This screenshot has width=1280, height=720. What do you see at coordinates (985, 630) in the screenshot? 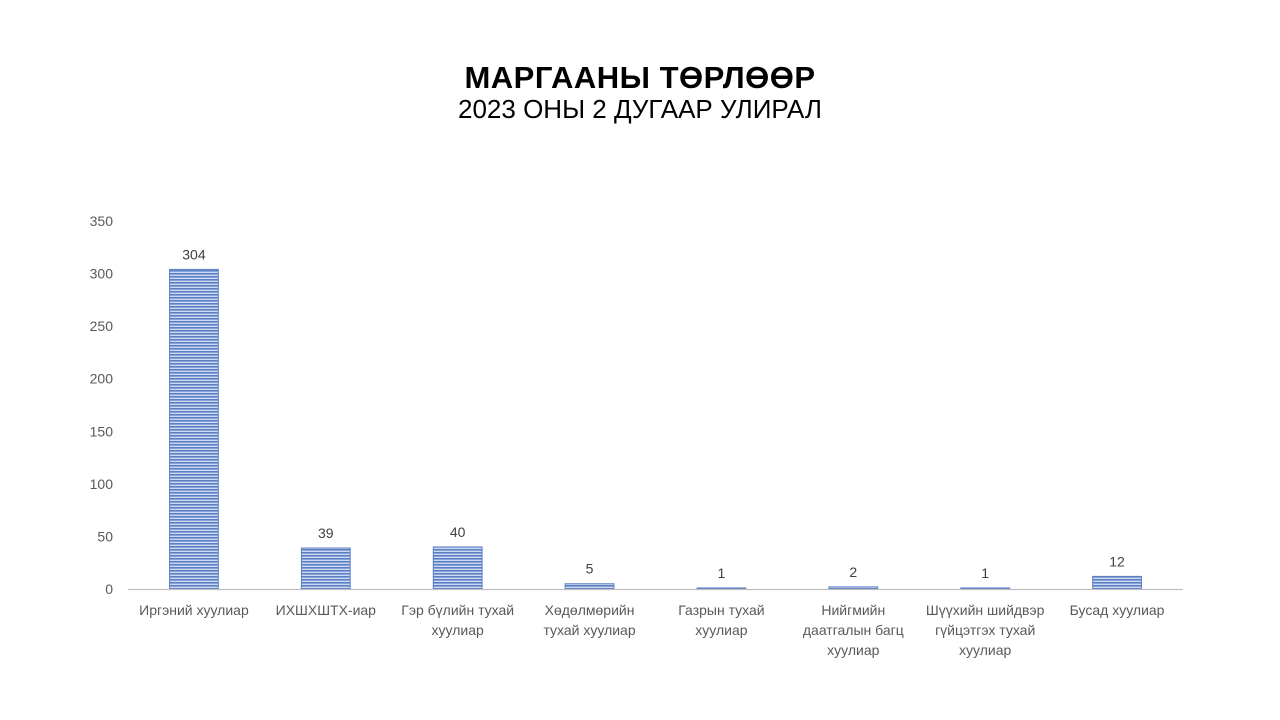
I see `category-label: Шүүхийн шийдвэр гүйцэтгэх тухай хуулиар` at bounding box center [985, 630].